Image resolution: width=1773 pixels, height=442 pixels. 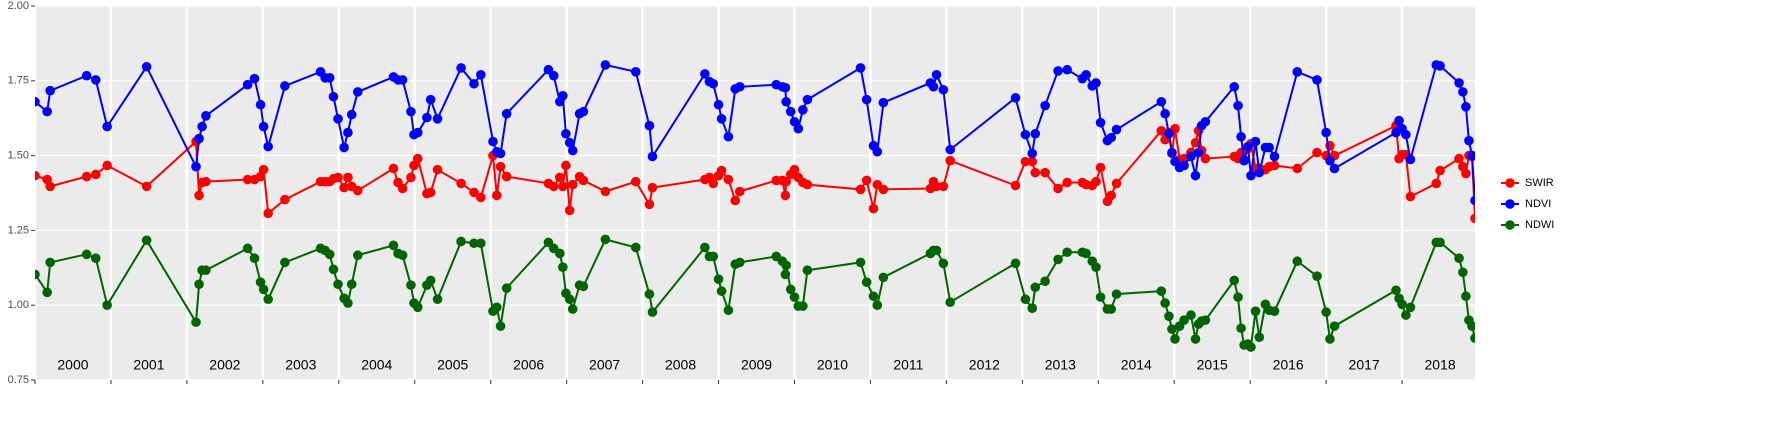 What do you see at coordinates (1539, 225) in the screenshot?
I see `legend-label: NDWI` at bounding box center [1539, 225].